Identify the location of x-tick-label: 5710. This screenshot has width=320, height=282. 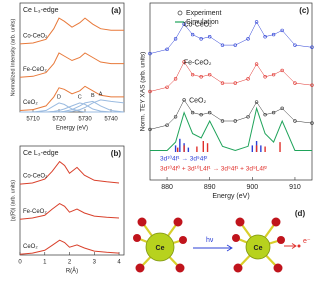
(33, 120).